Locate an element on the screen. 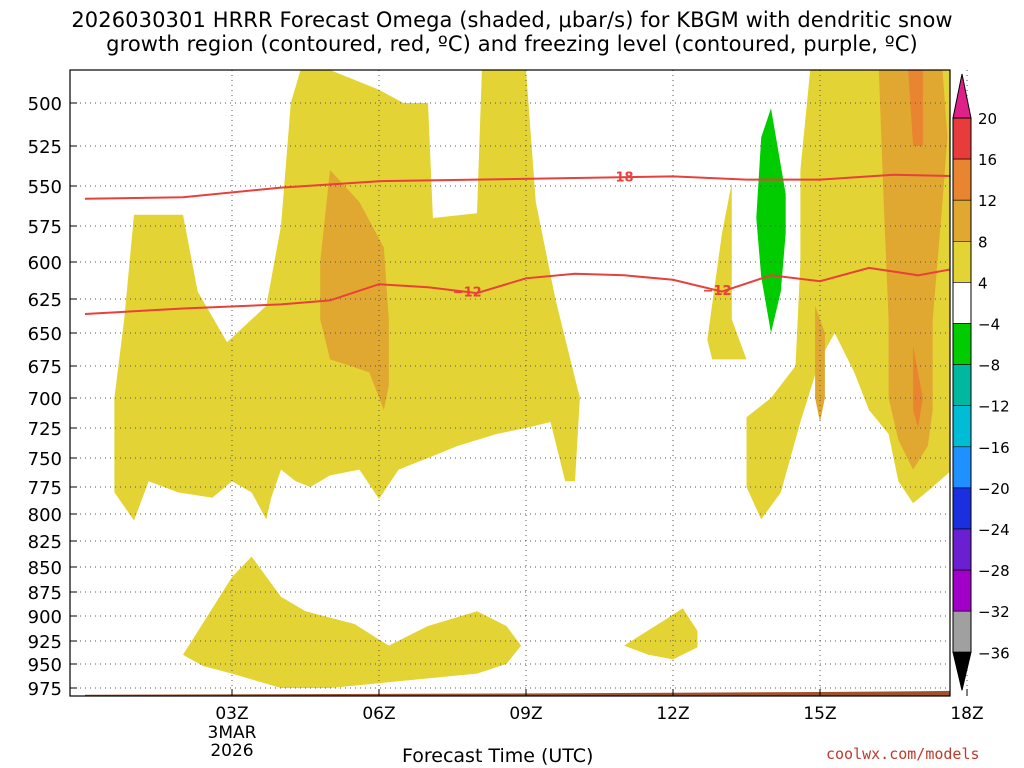 The width and height of the screenshot is (1024, 768). x-tick-label: 06Z is located at coordinates (378, 714).